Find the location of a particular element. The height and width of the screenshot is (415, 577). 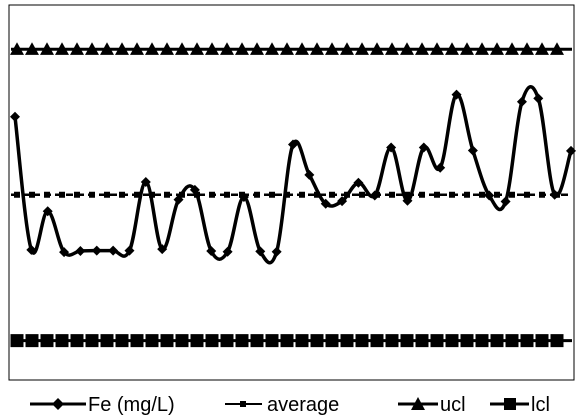

legend-entry-fe: Fe (mg/L) is located at coordinates (102, 404).